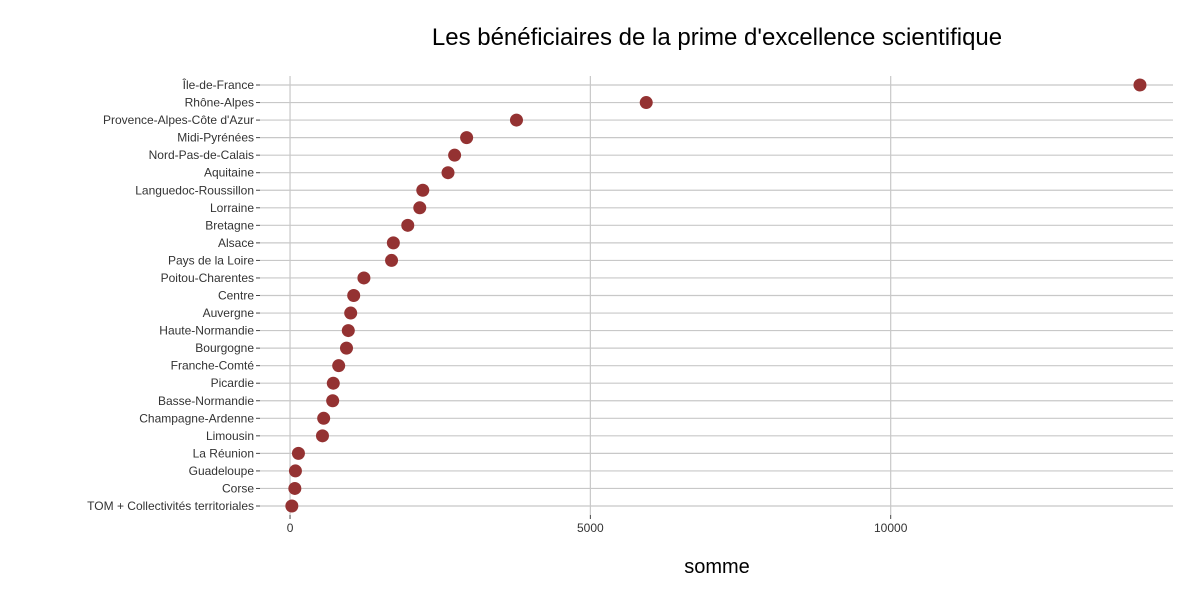 Image resolution: width=1200 pixels, height=600 pixels. I want to click on category-label: Franche-Comté, so click(213, 366).